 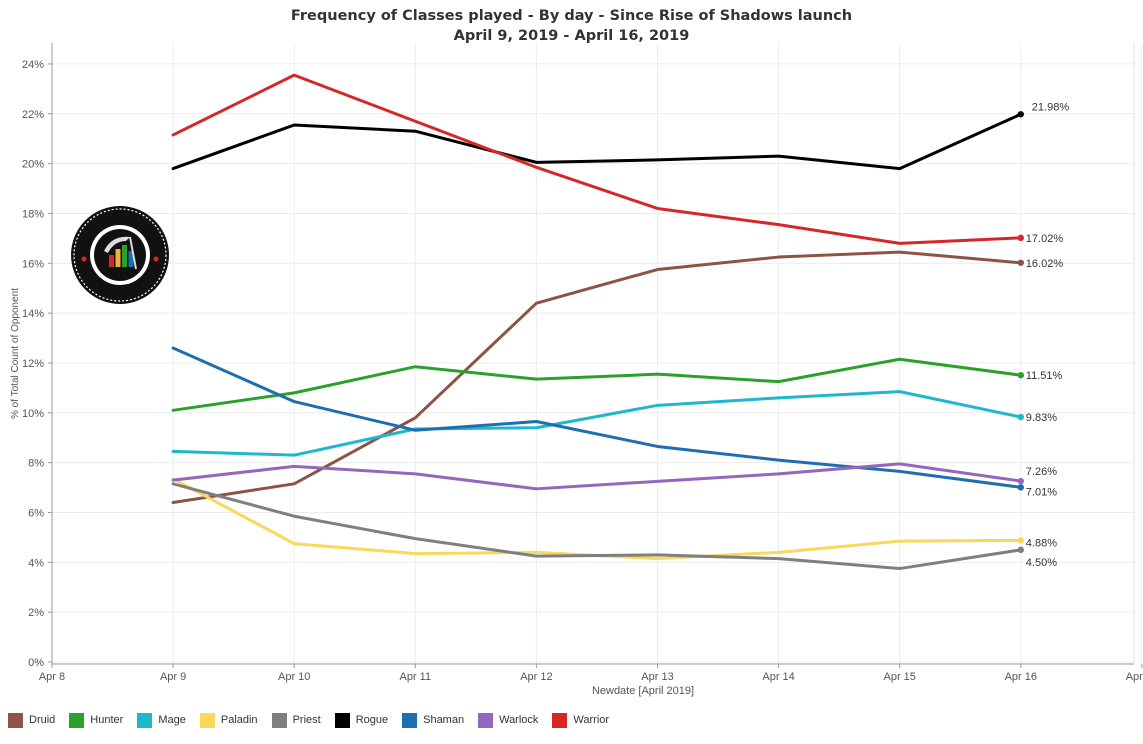 I want to click on y-tick-label: 2%, so click(x=36, y=613).